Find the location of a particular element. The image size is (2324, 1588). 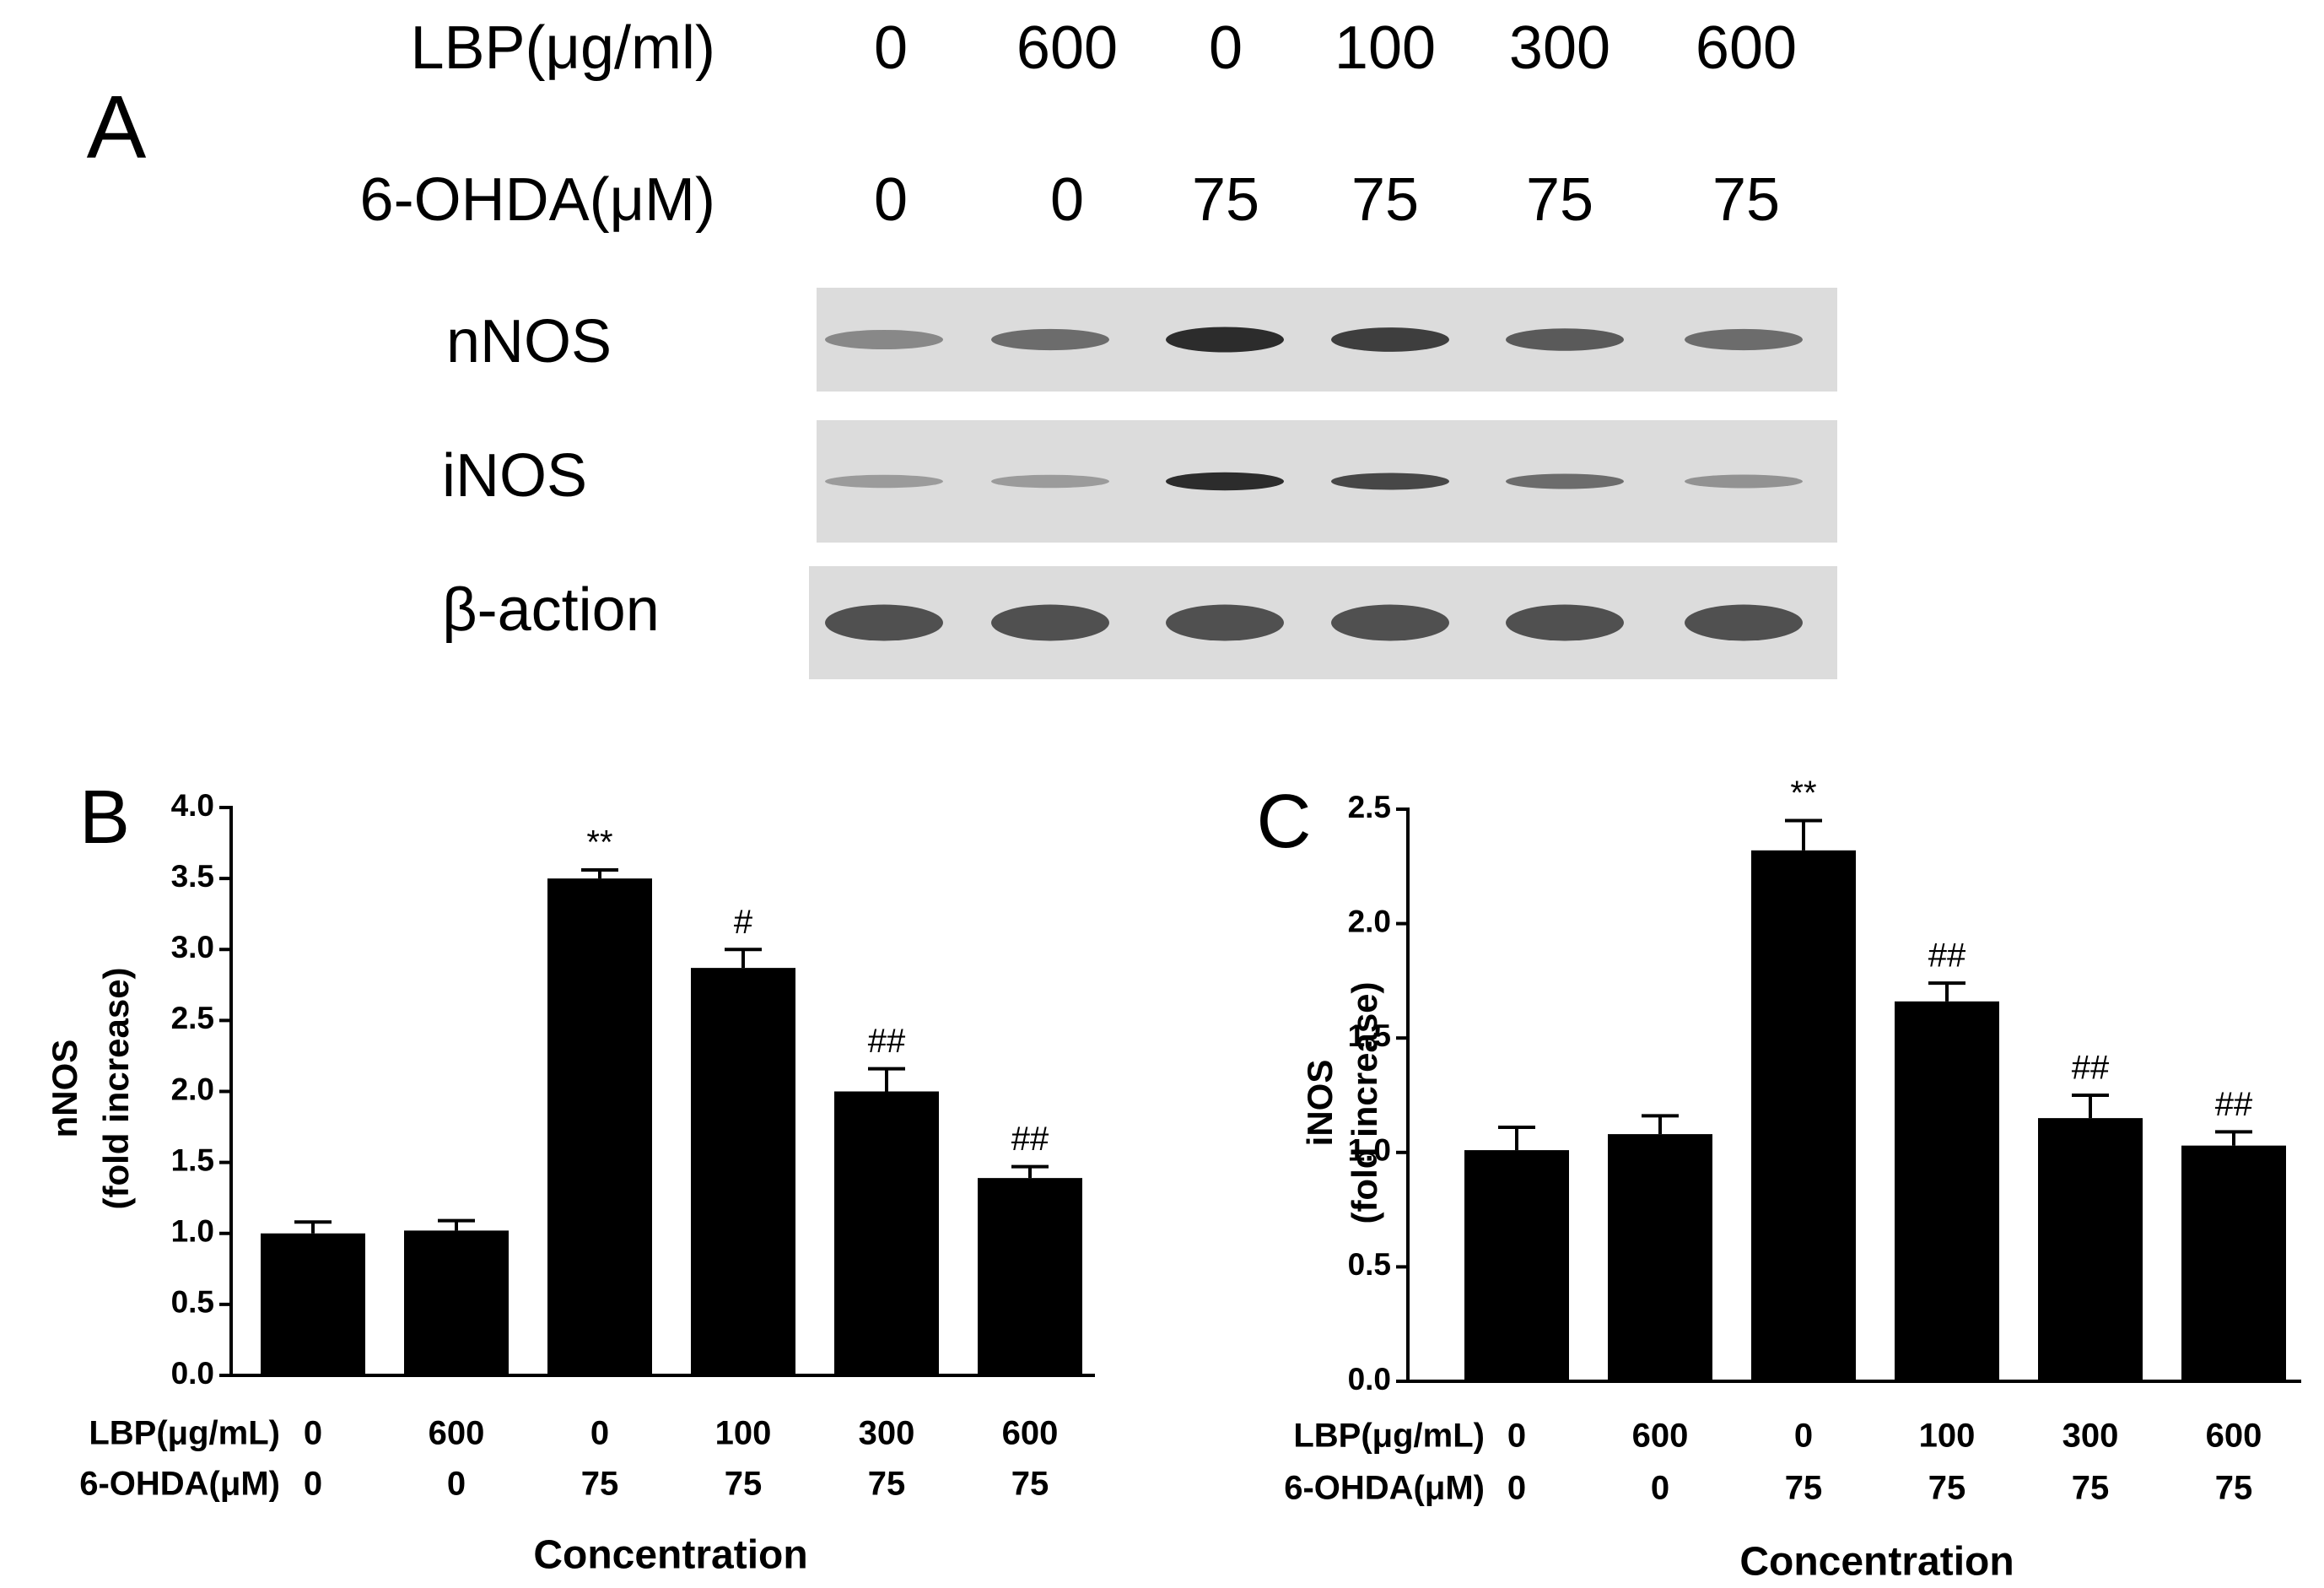

y-axis-label: iNOS is located at coordinates (1320, 1103).